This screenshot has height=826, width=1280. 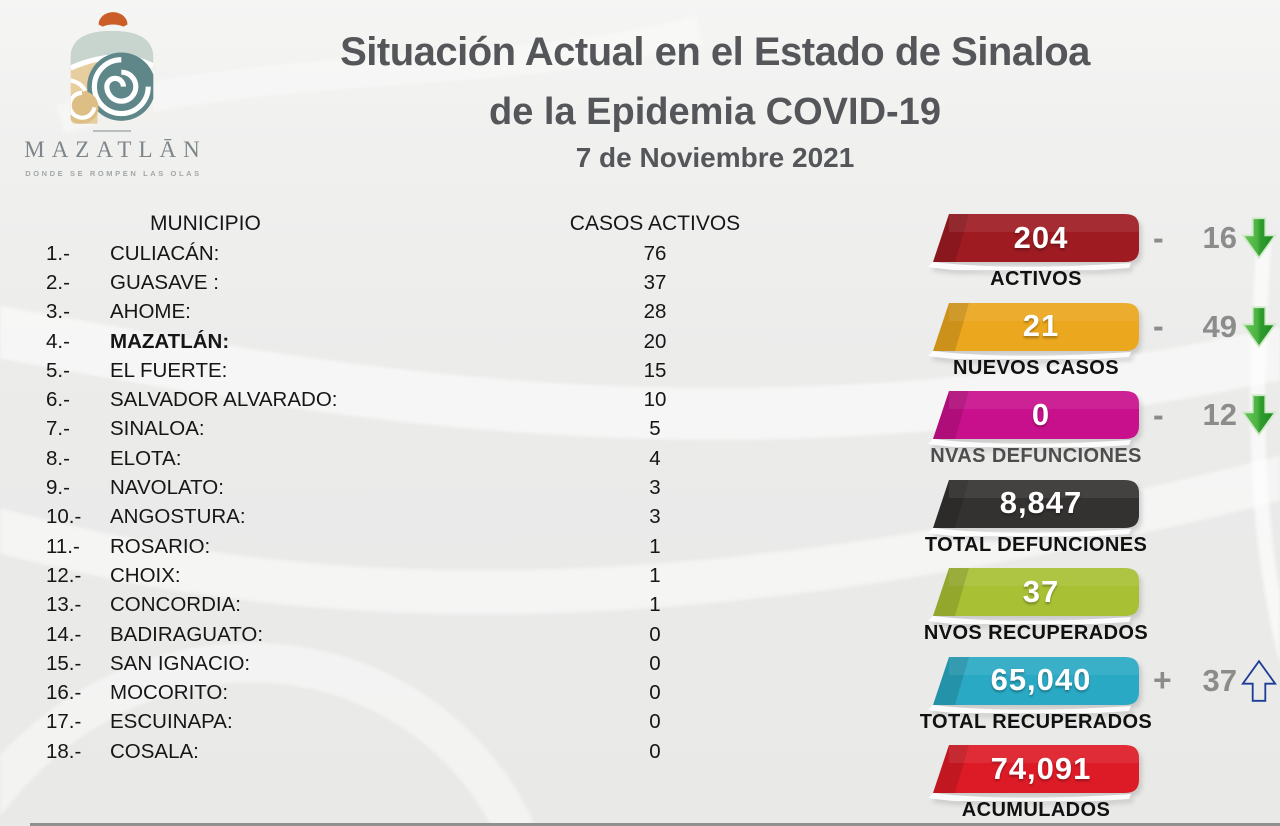 I want to click on stat-label: ACTIVOS, so click(x=1036, y=279).